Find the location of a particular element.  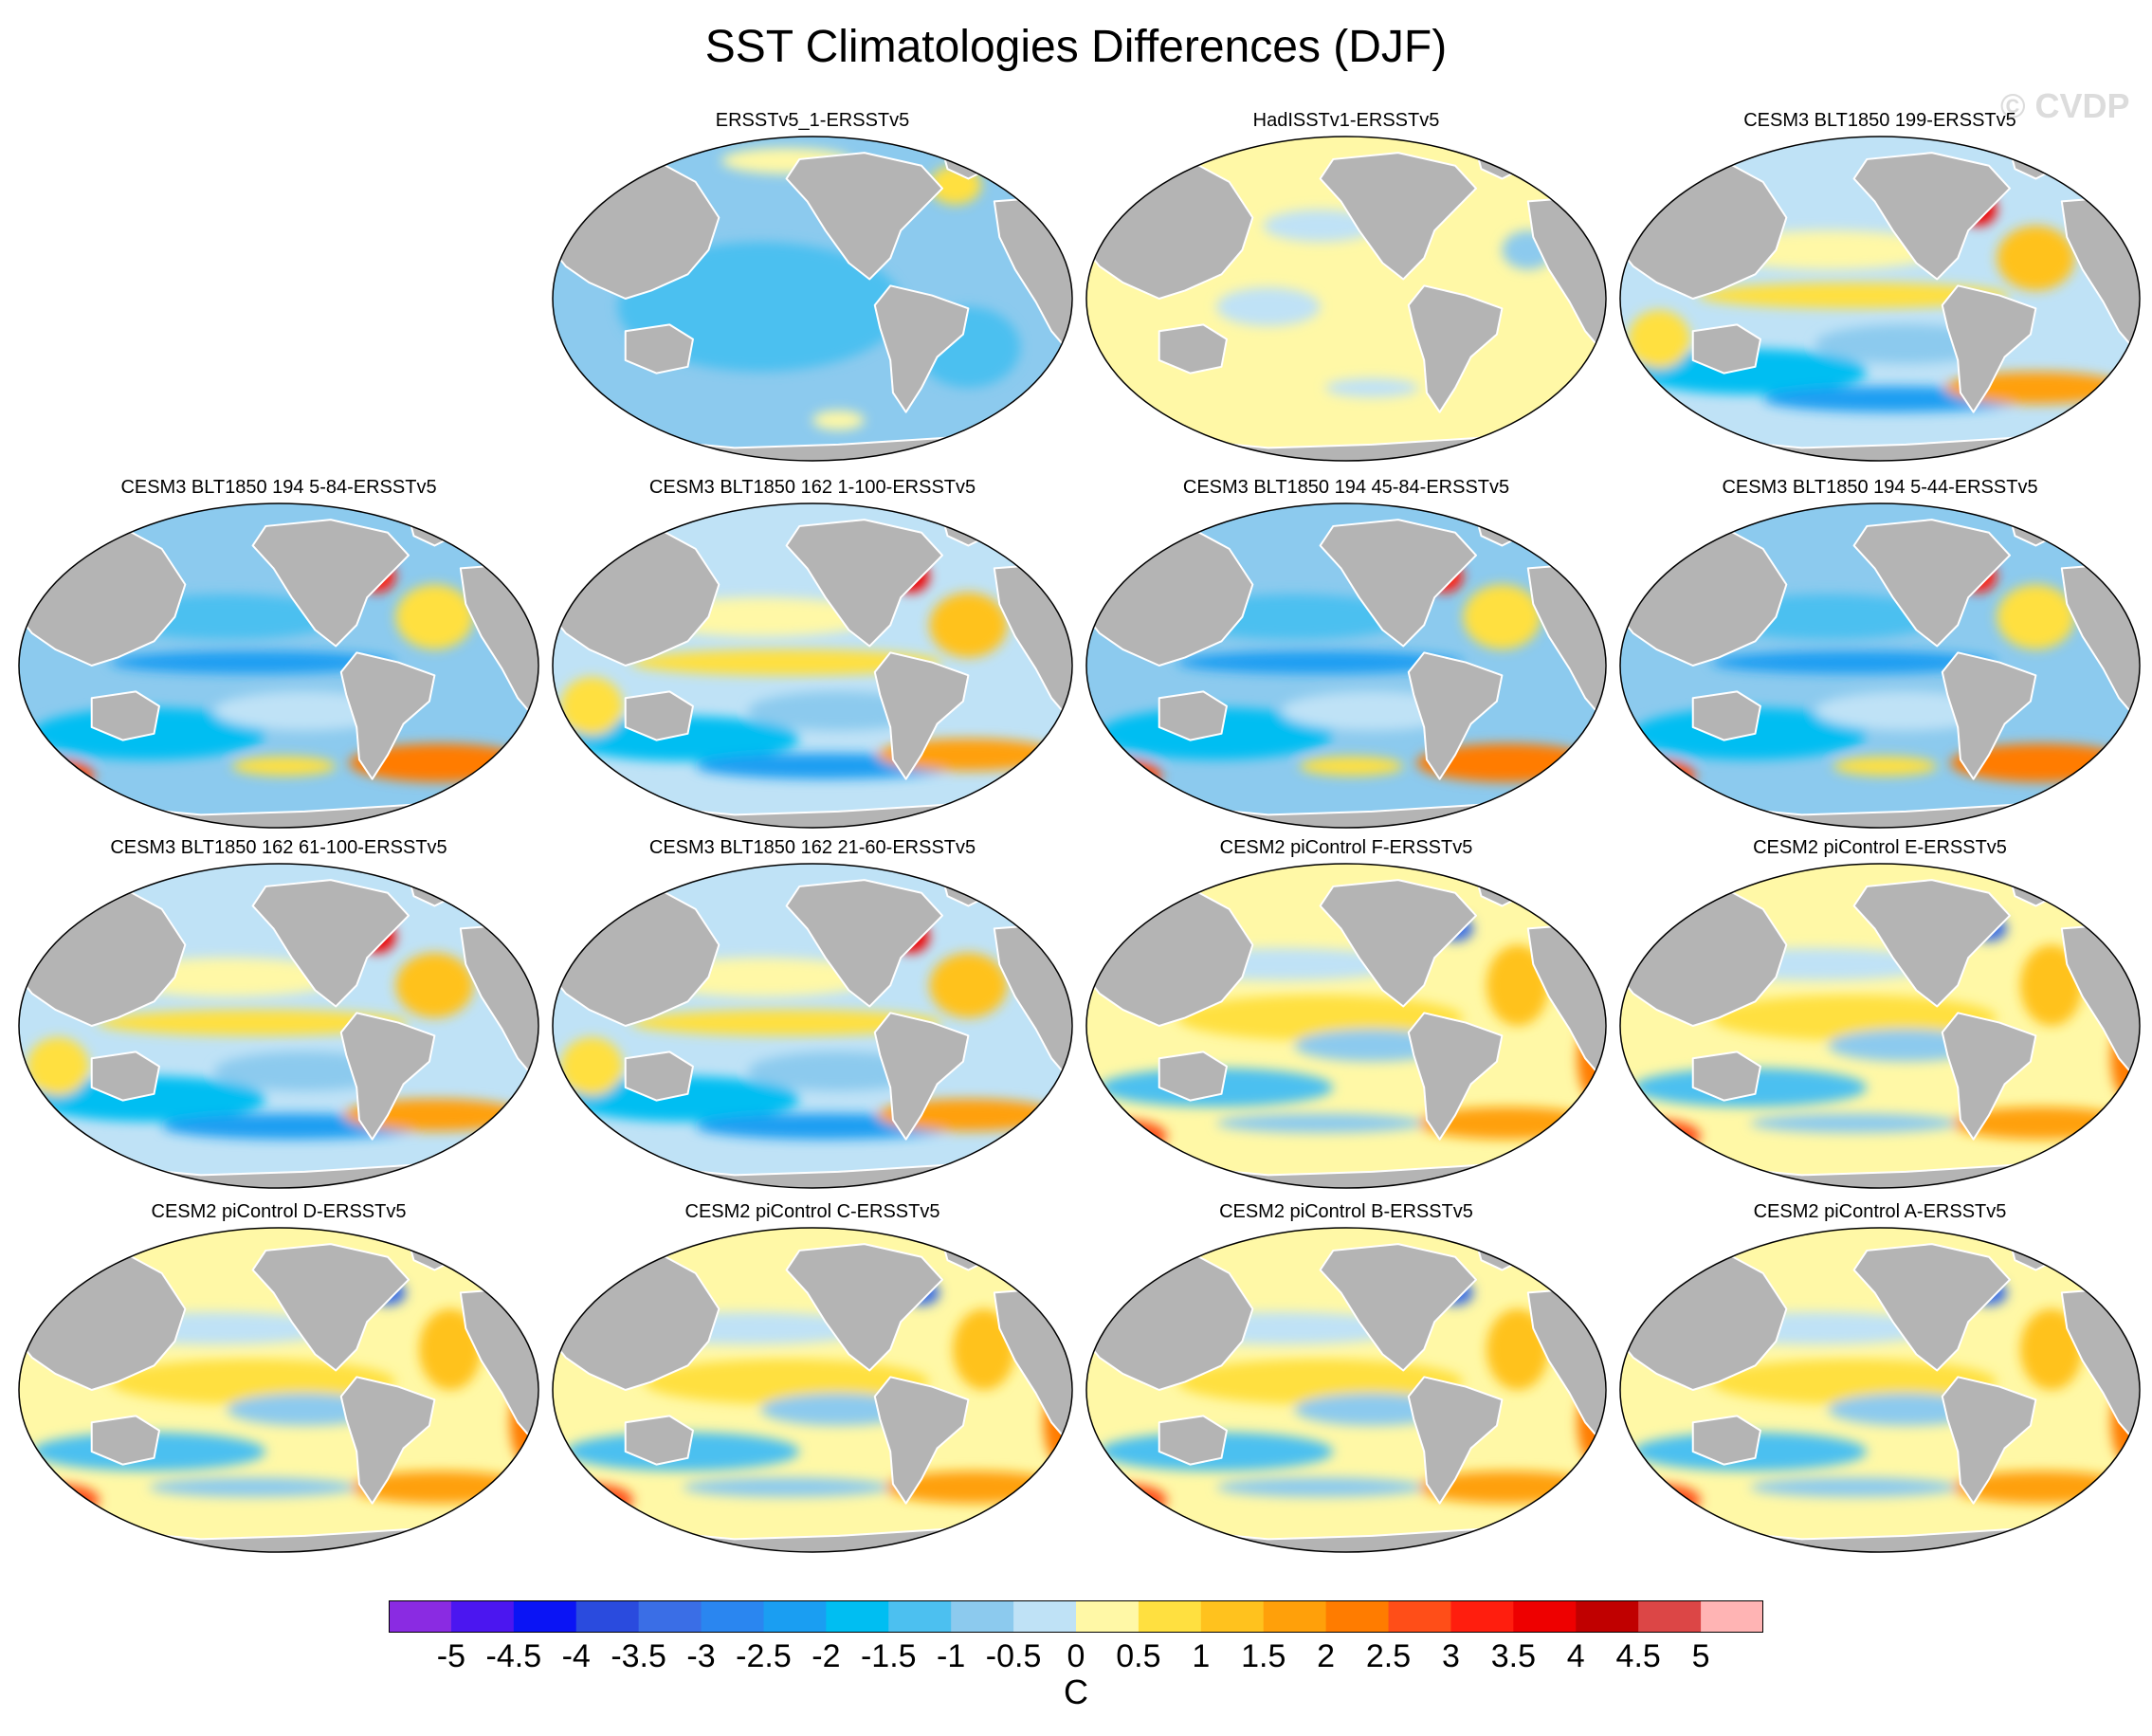

colorbar-tick-label: -2 is located at coordinates (827, 1656).